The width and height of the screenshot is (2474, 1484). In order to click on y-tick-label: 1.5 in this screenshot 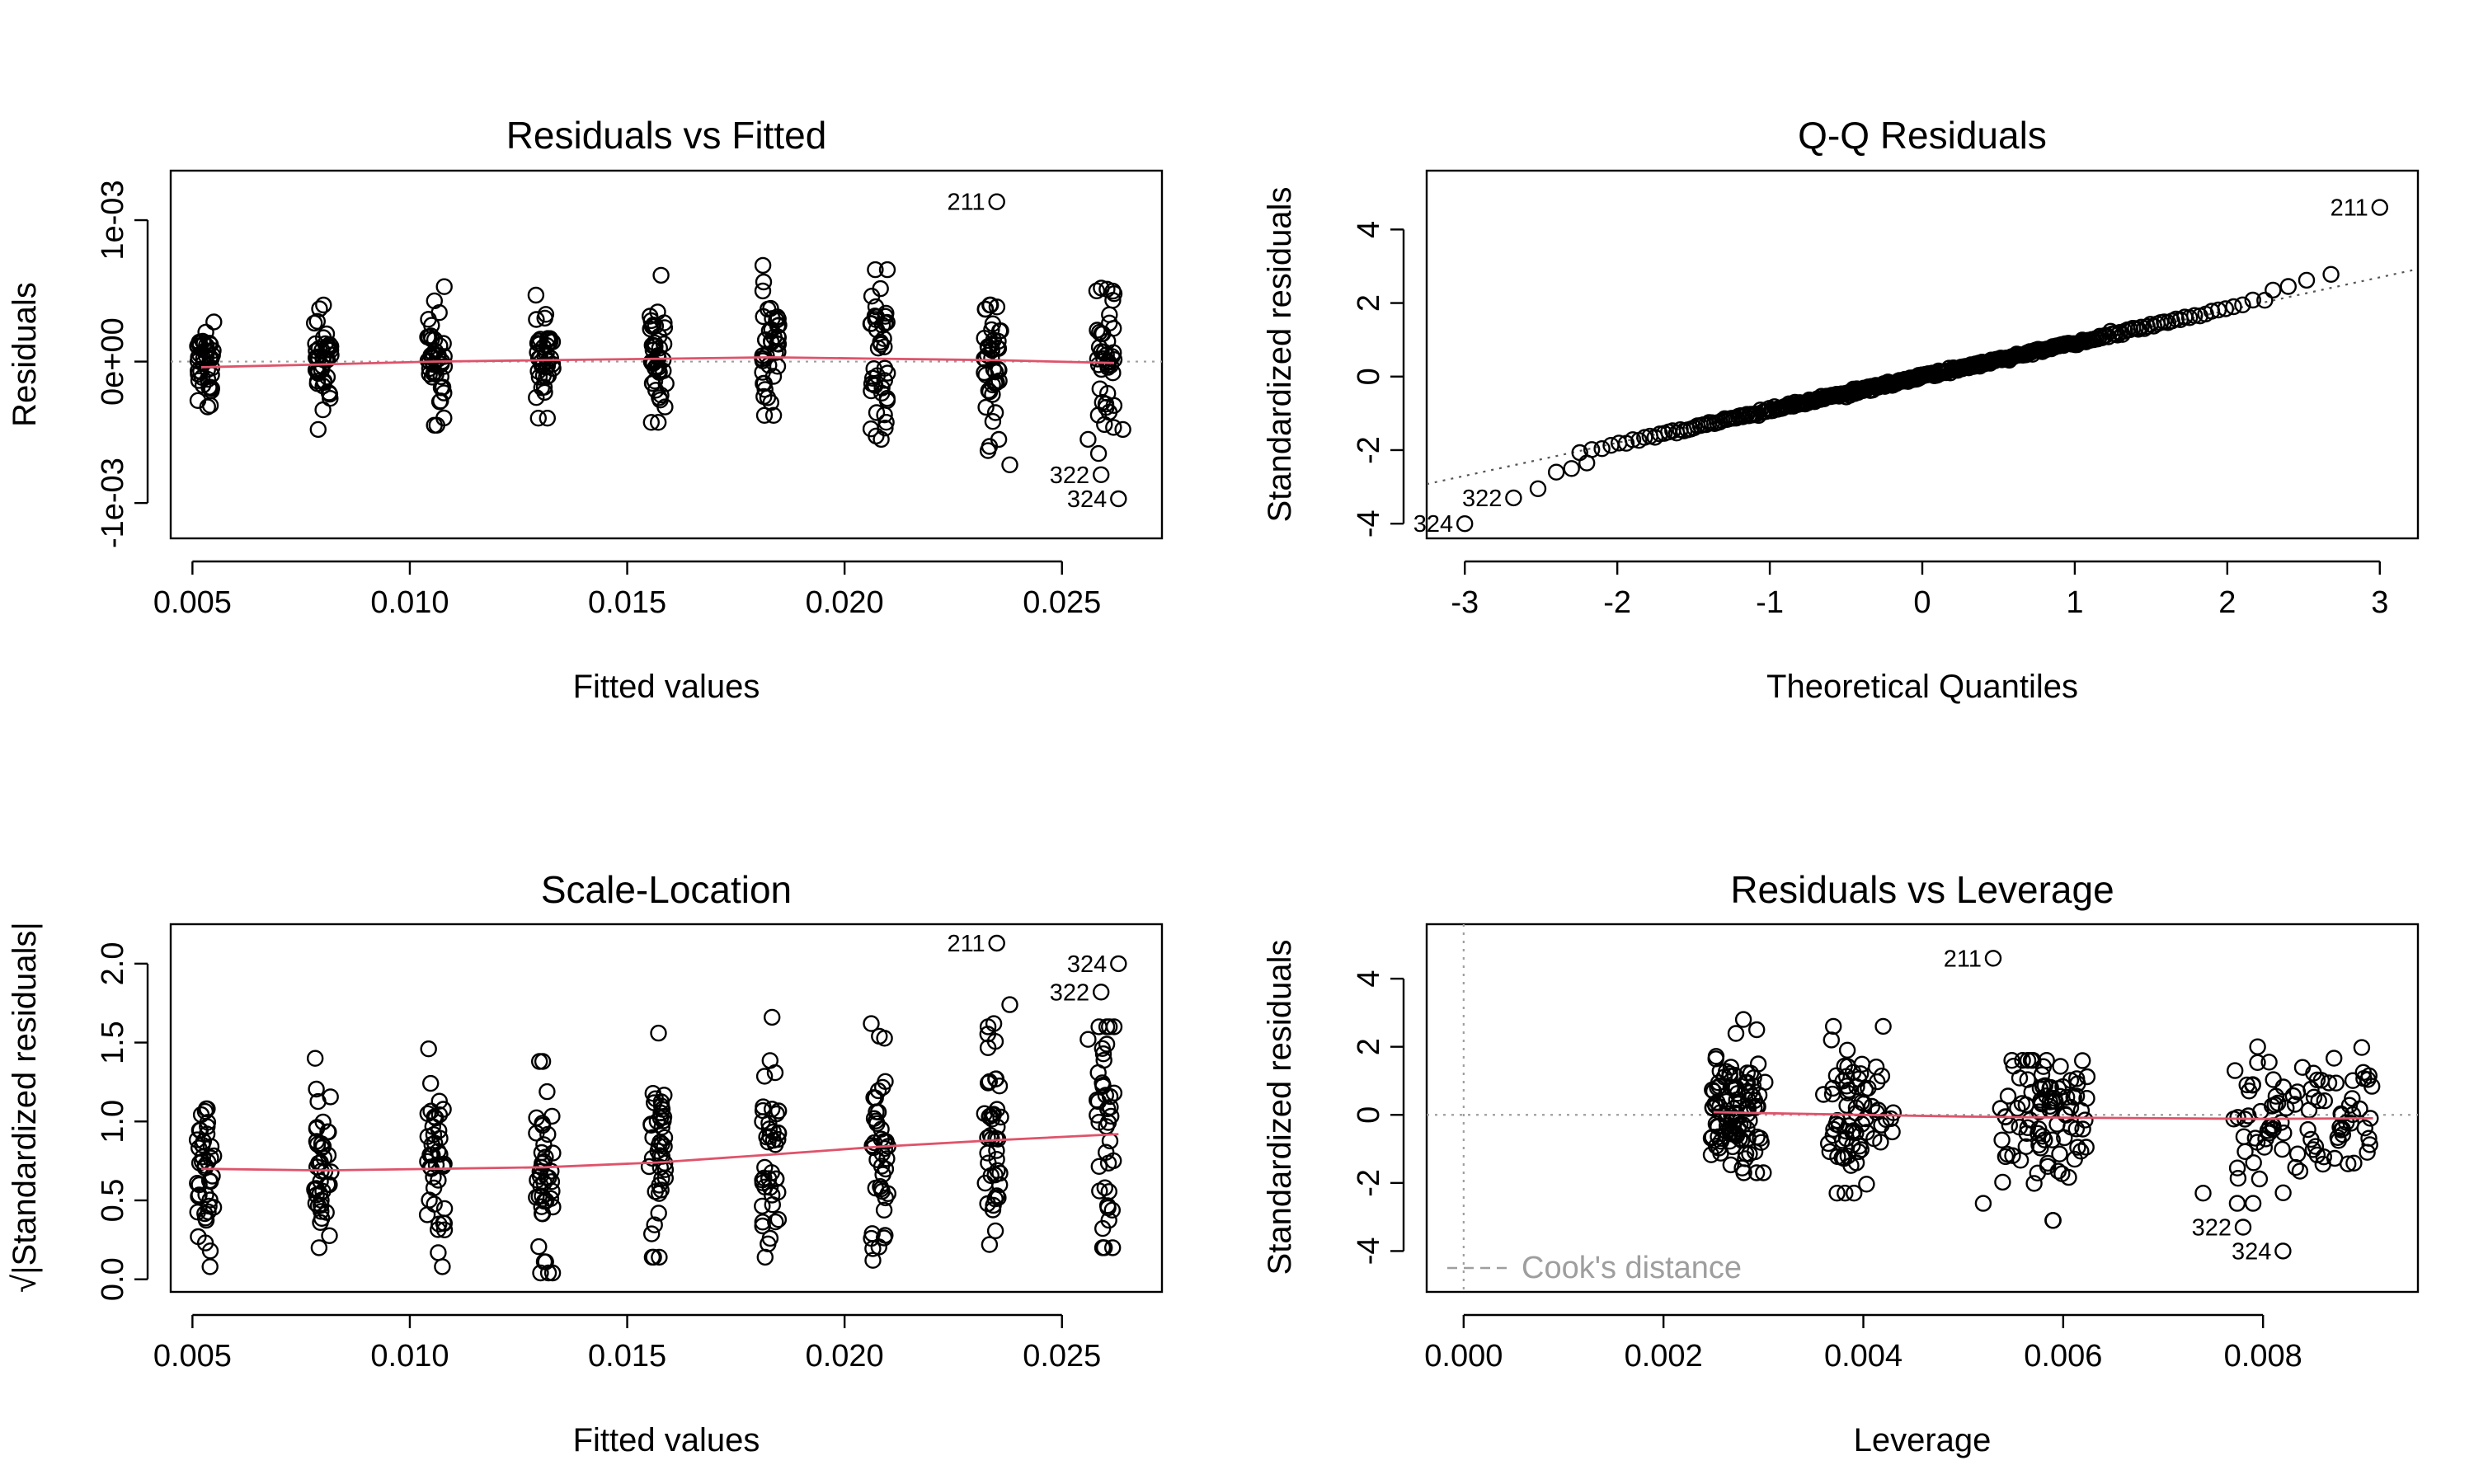, I will do `click(113, 1042)`.